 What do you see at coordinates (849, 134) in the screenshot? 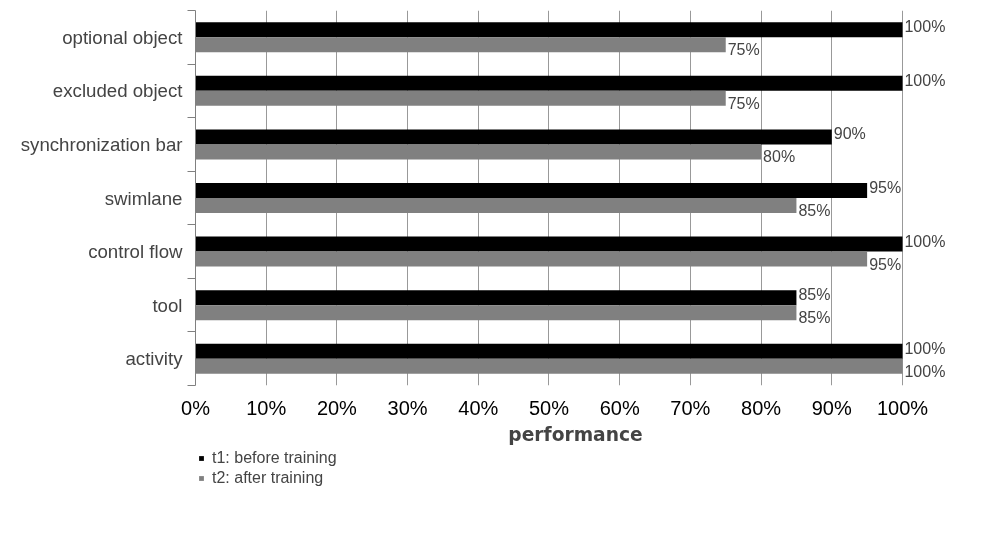
I see `data-label: 90%` at bounding box center [849, 134].